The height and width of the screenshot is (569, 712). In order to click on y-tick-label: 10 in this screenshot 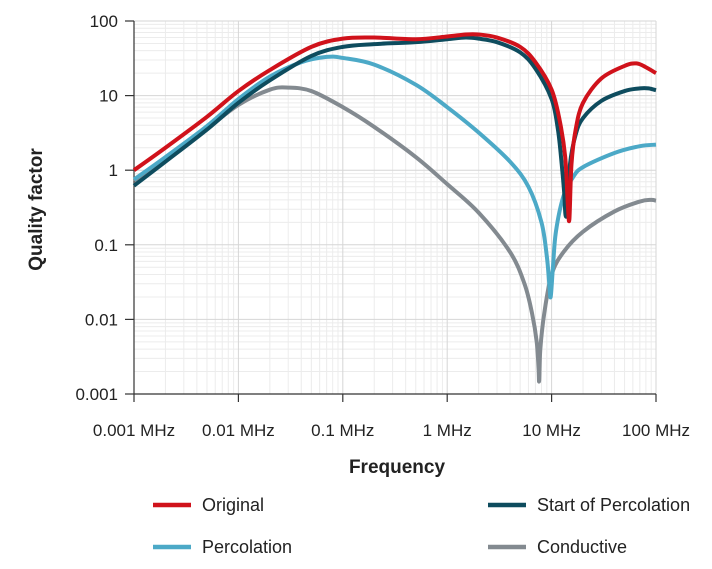, I will do `click(108, 96)`.